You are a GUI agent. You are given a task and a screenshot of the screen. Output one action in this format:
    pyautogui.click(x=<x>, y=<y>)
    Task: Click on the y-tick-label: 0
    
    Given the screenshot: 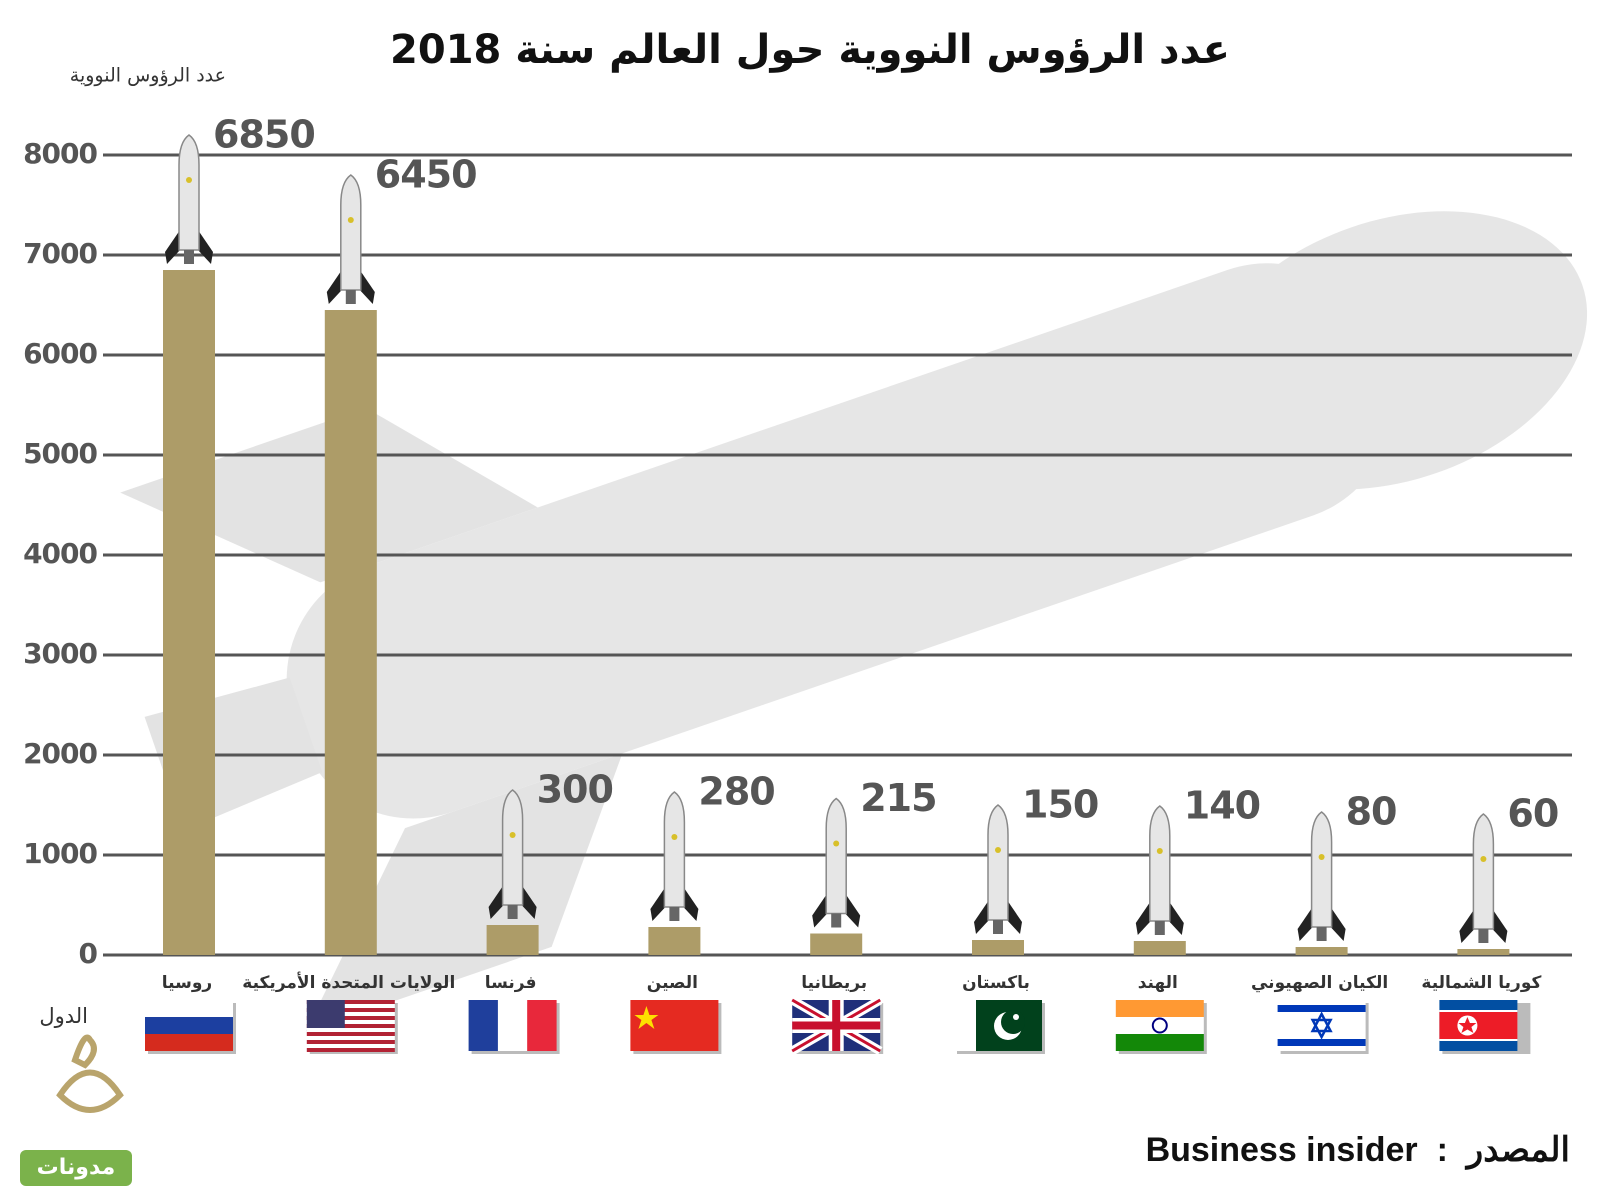 What is the action you would take?
    pyautogui.click(x=88, y=953)
    